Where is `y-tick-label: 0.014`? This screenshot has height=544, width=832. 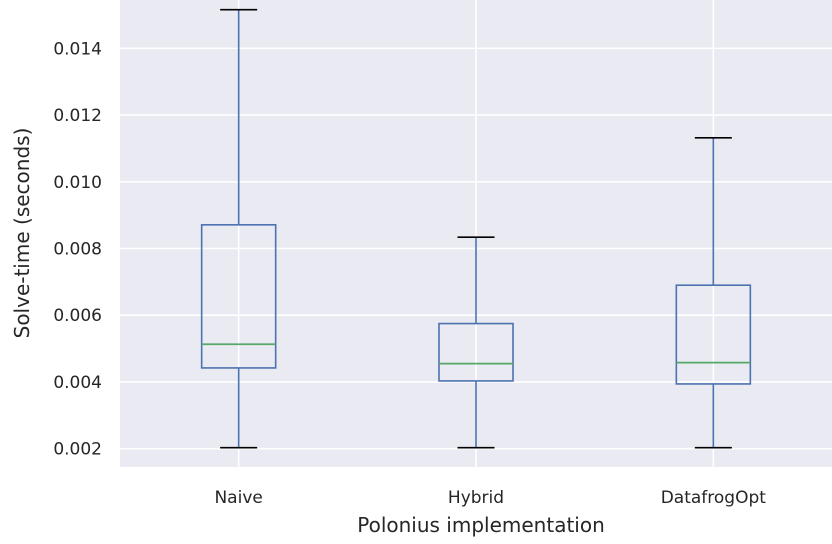 y-tick-label: 0.014 is located at coordinates (77, 49).